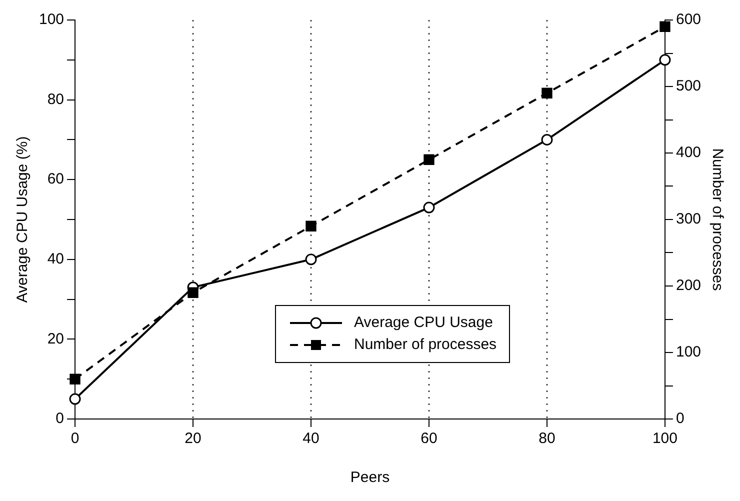  I want to click on legend-label: Number of processes, so click(425, 345).